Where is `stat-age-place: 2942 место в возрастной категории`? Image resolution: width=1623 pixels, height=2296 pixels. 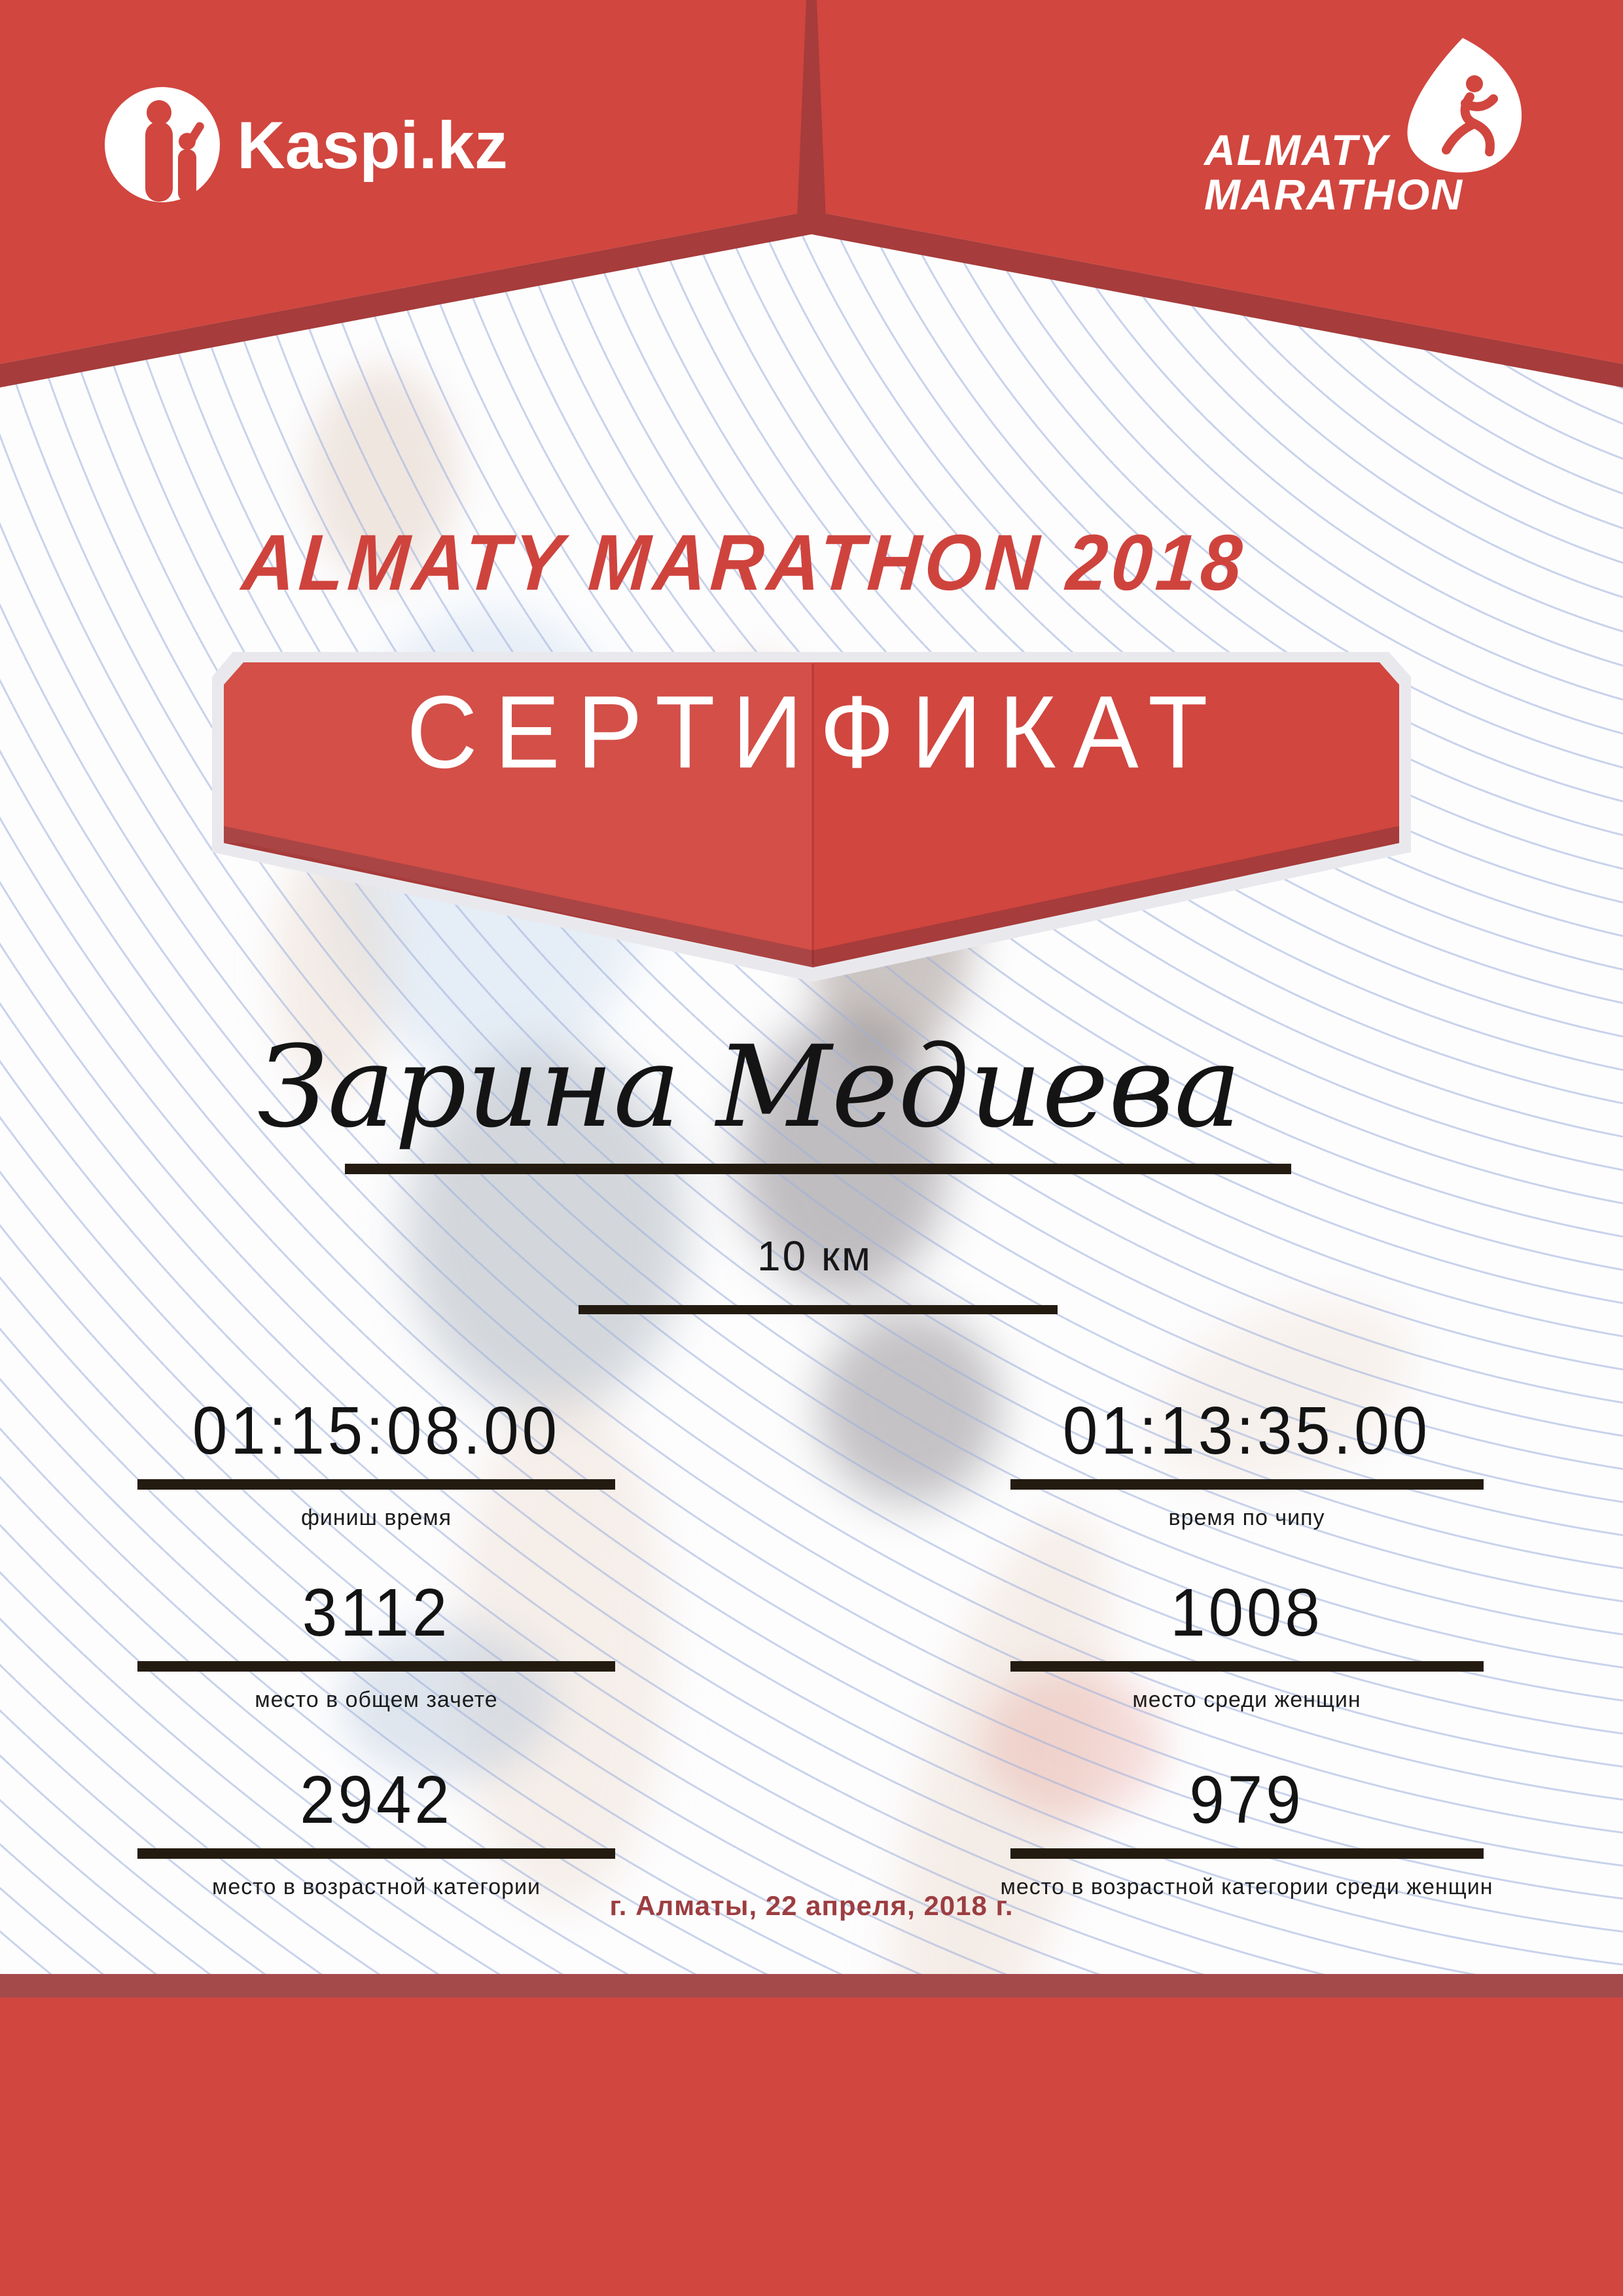 stat-age-place: 2942 место в возрастной категории is located at coordinates (376, 1831).